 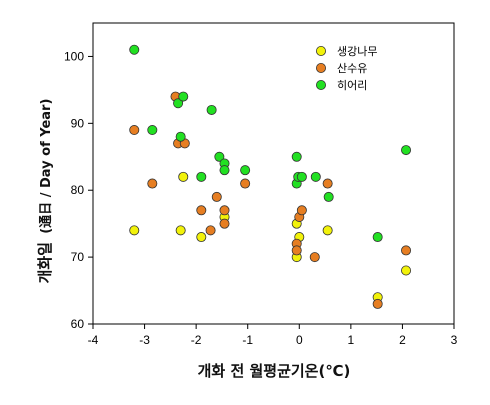 I want to click on x-tick-label: -1, so click(x=247, y=340).